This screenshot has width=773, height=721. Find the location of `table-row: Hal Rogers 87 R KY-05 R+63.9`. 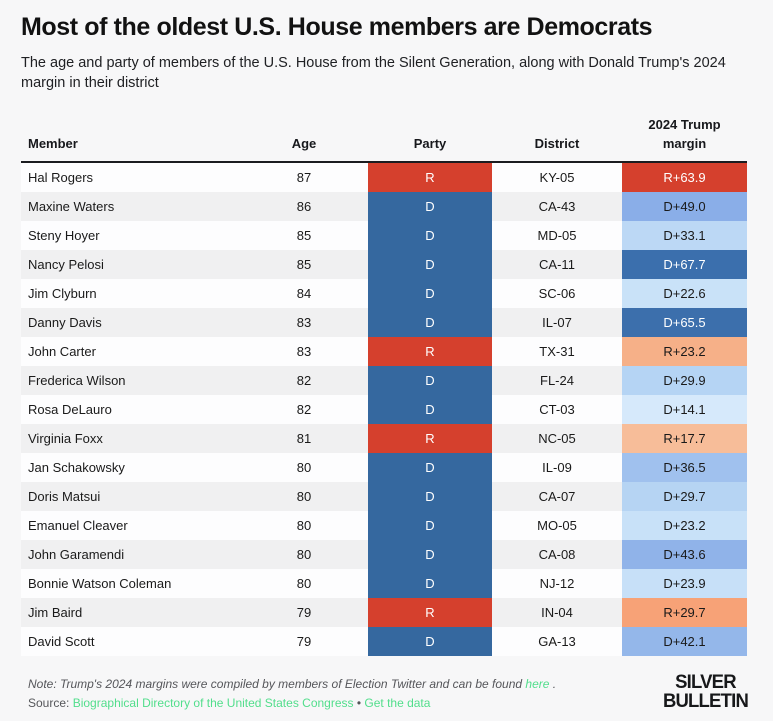

table-row: Hal Rogers 87 R KY-05 R+63.9 is located at coordinates (384, 177).